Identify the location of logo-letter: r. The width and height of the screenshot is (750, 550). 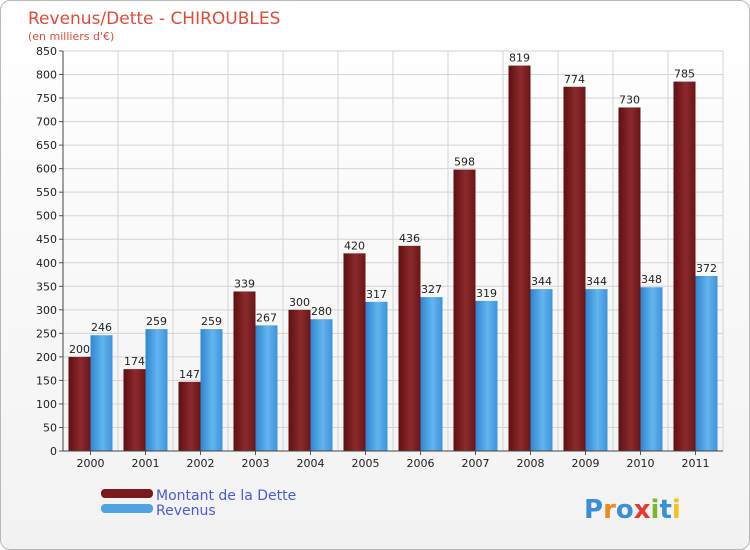
(609, 510).